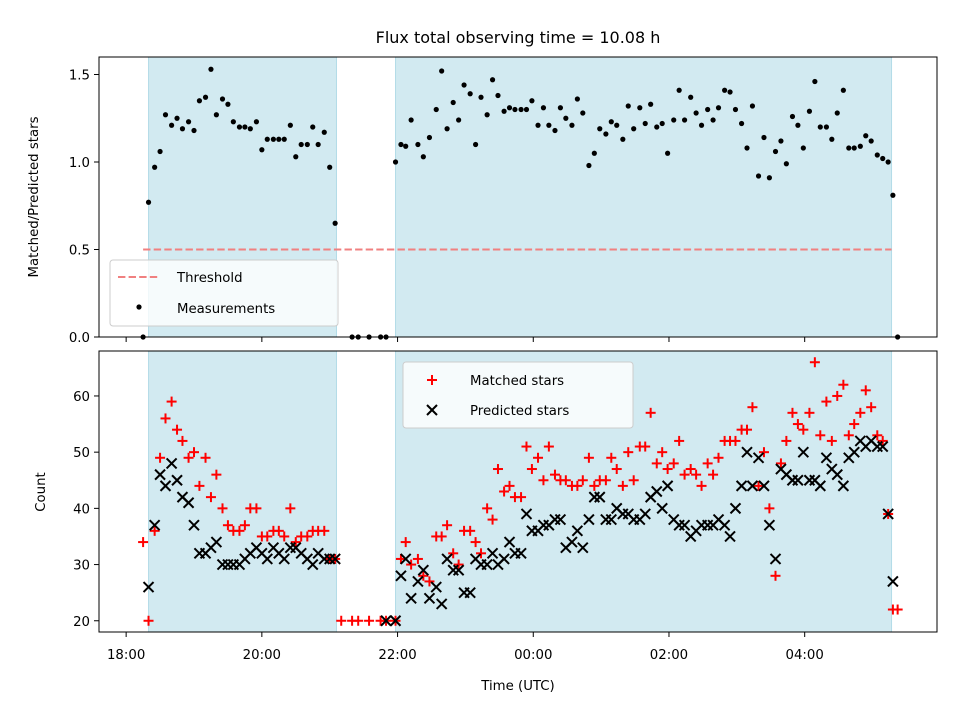 This screenshot has width=960, height=720. Describe the element at coordinates (81, 397) in the screenshot. I see `y-tick-label: 60` at that location.